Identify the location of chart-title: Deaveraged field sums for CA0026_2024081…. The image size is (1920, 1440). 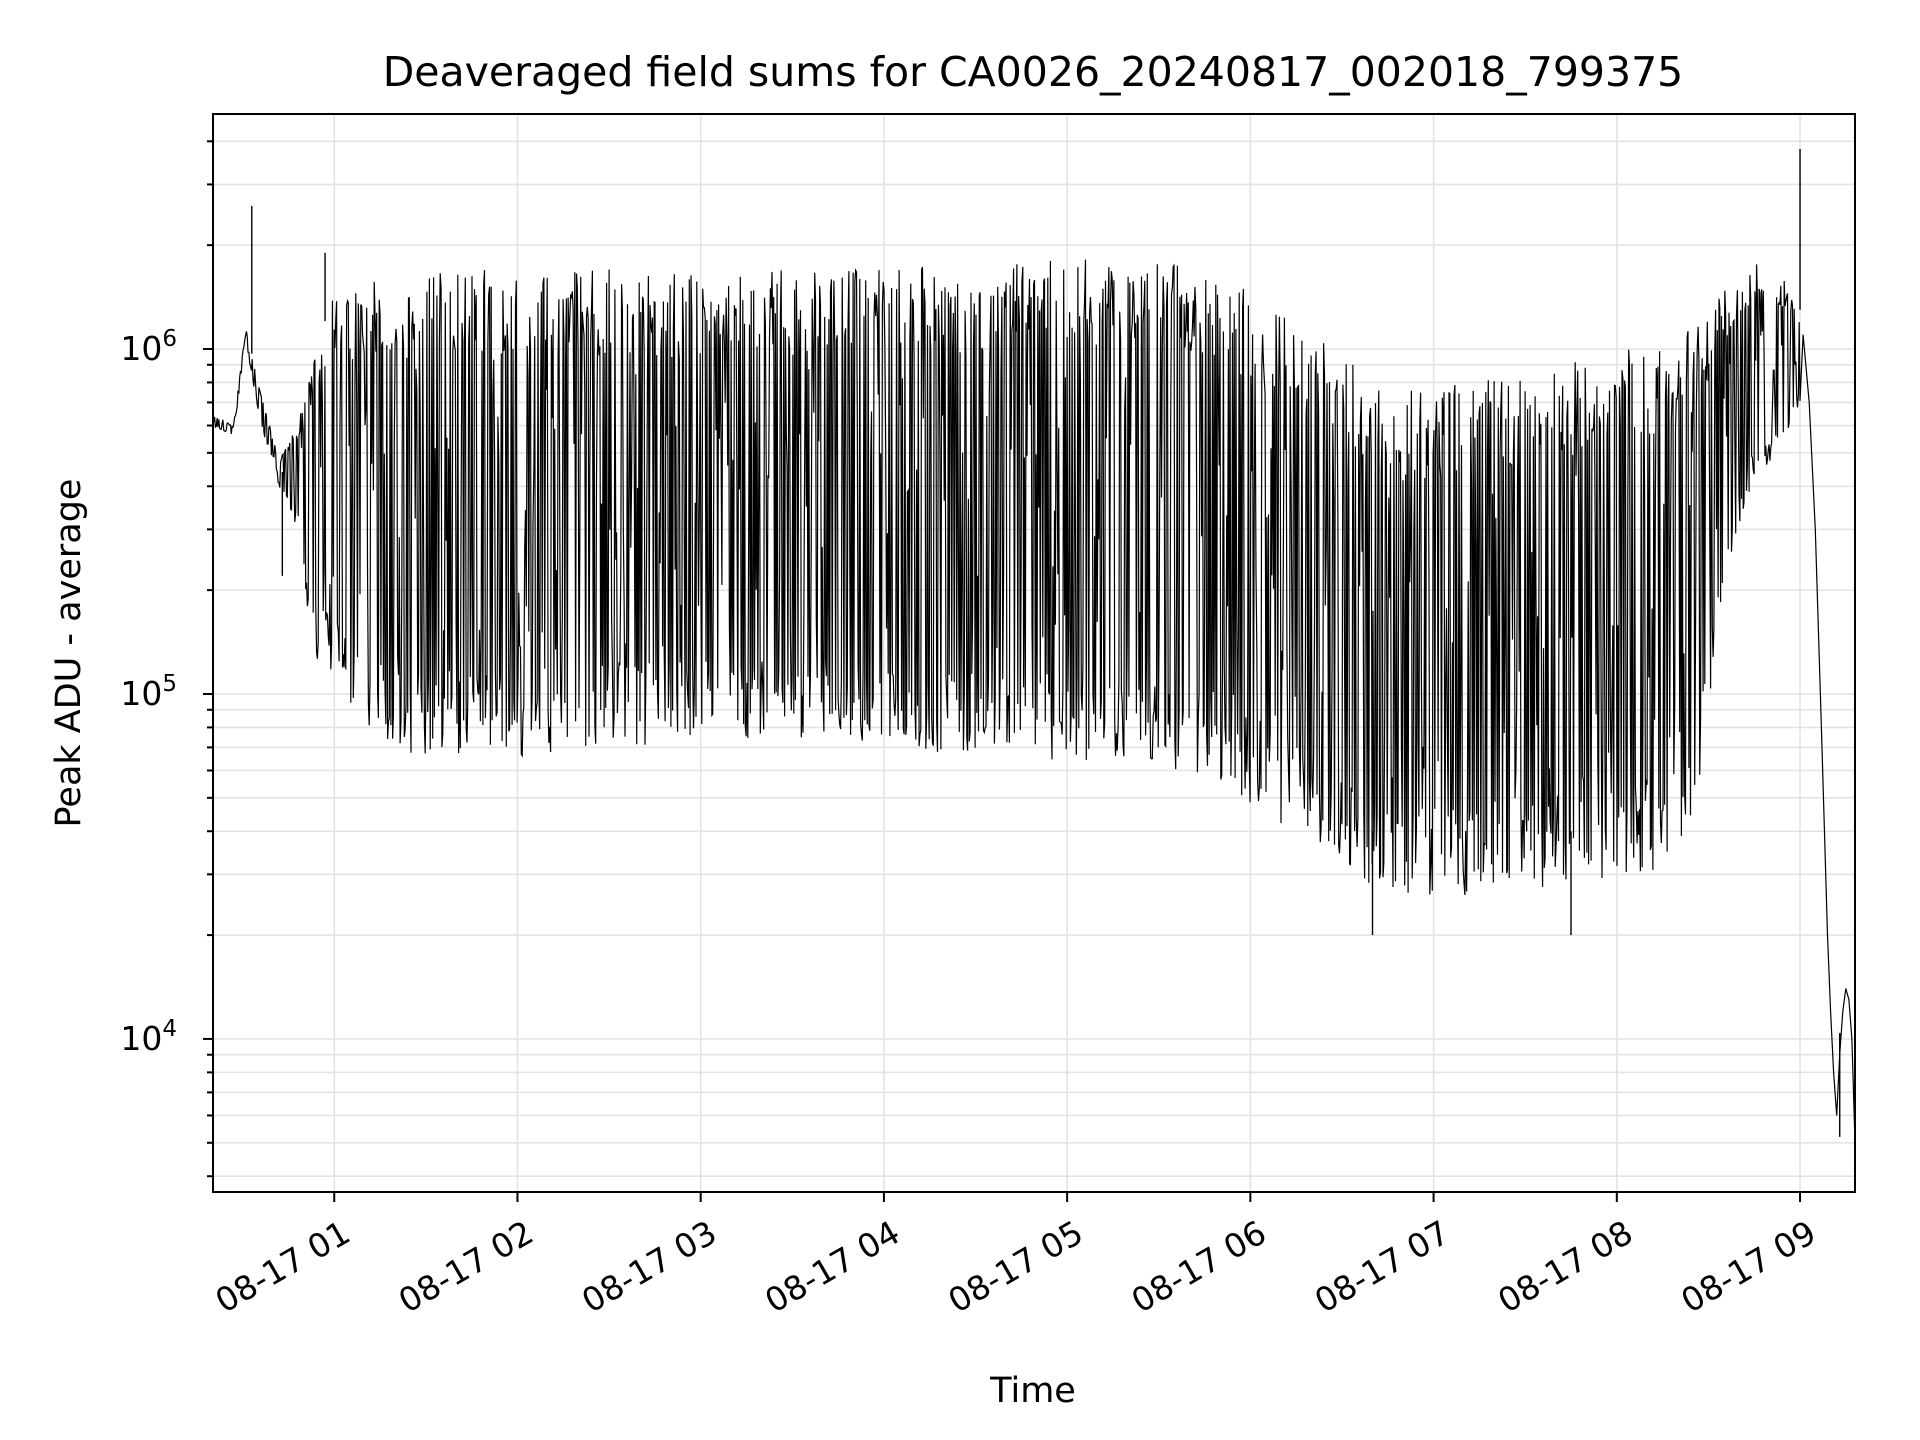
(1033, 72).